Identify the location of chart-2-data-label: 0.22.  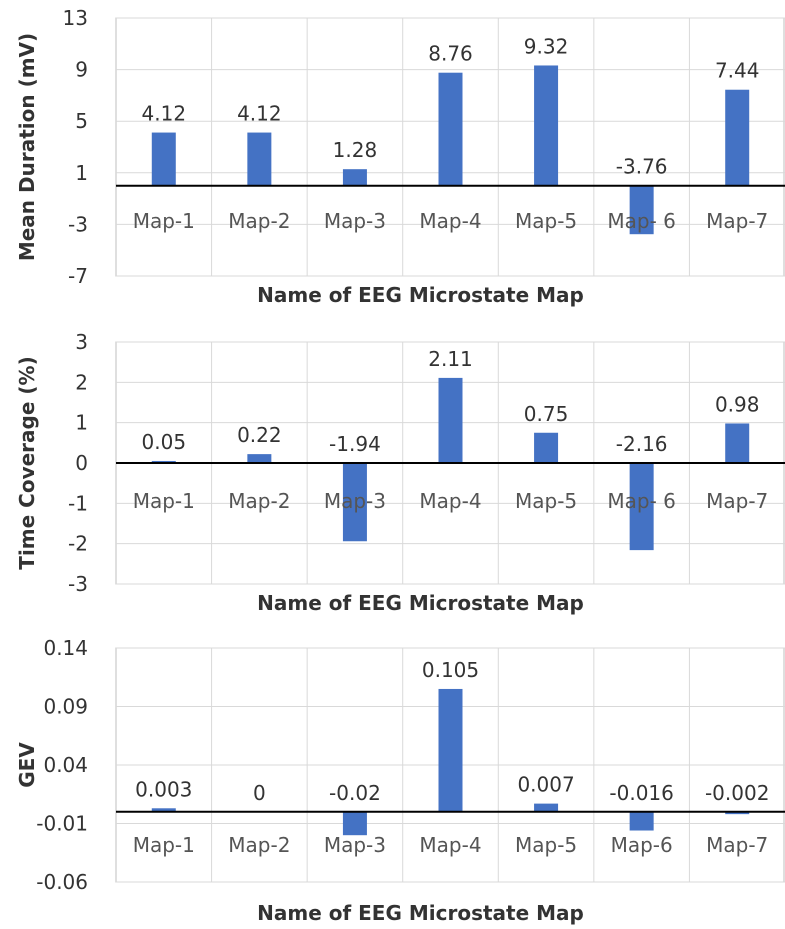
(259, 435).